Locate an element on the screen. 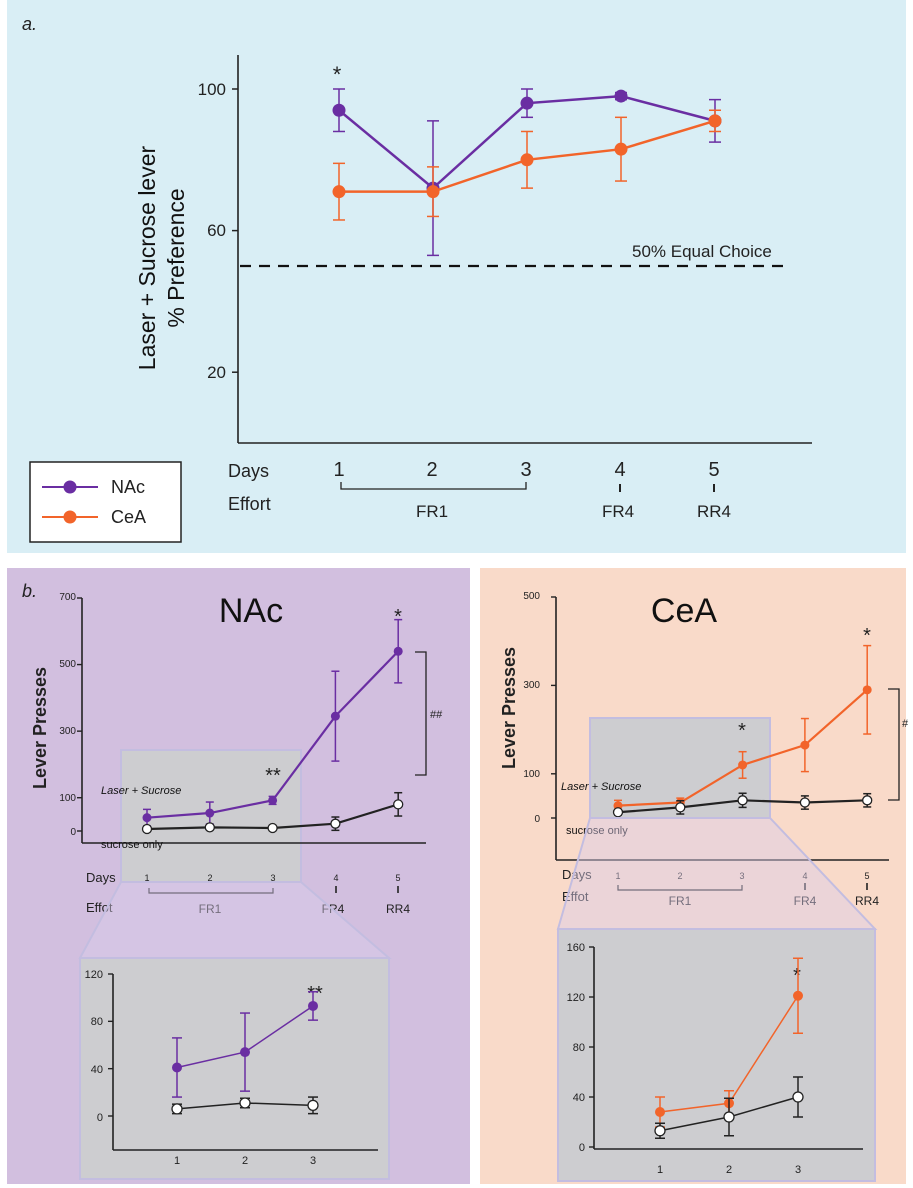  cea-effort-fr4: FR4 is located at coordinates (805, 901).